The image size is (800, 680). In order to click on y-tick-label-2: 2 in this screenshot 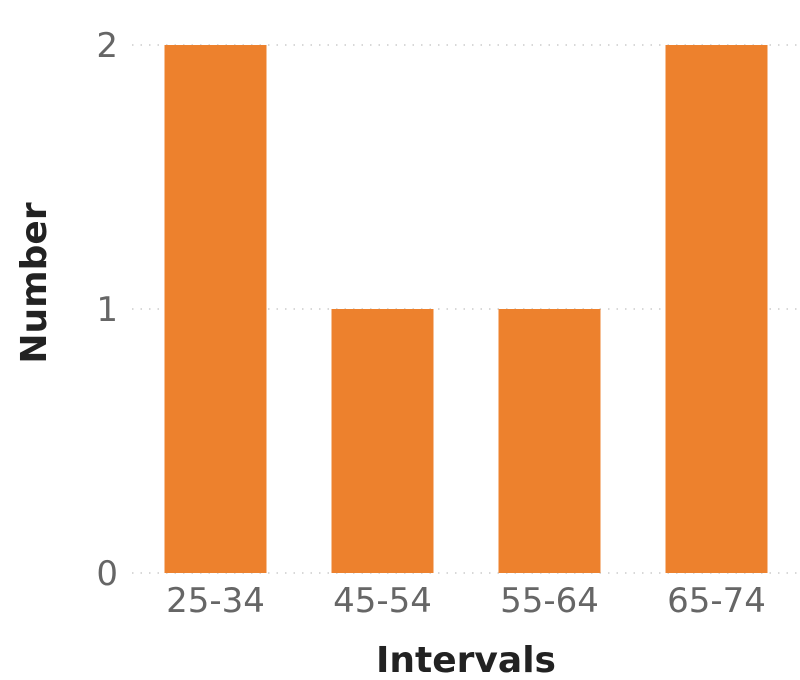, I will do `click(107, 46)`.